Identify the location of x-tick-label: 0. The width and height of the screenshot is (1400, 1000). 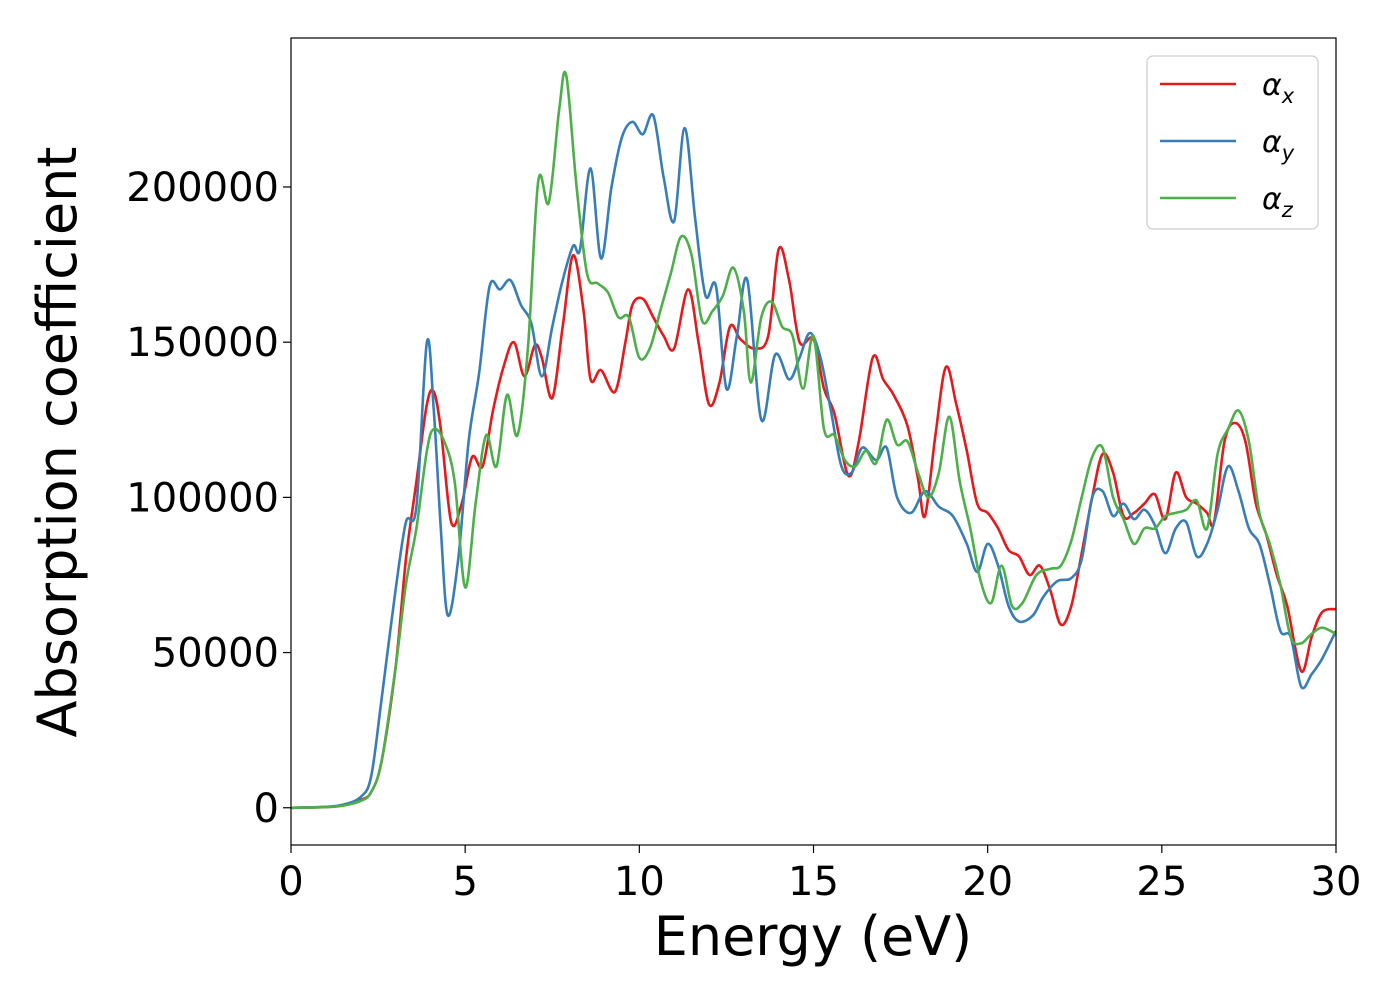
(290, 882).